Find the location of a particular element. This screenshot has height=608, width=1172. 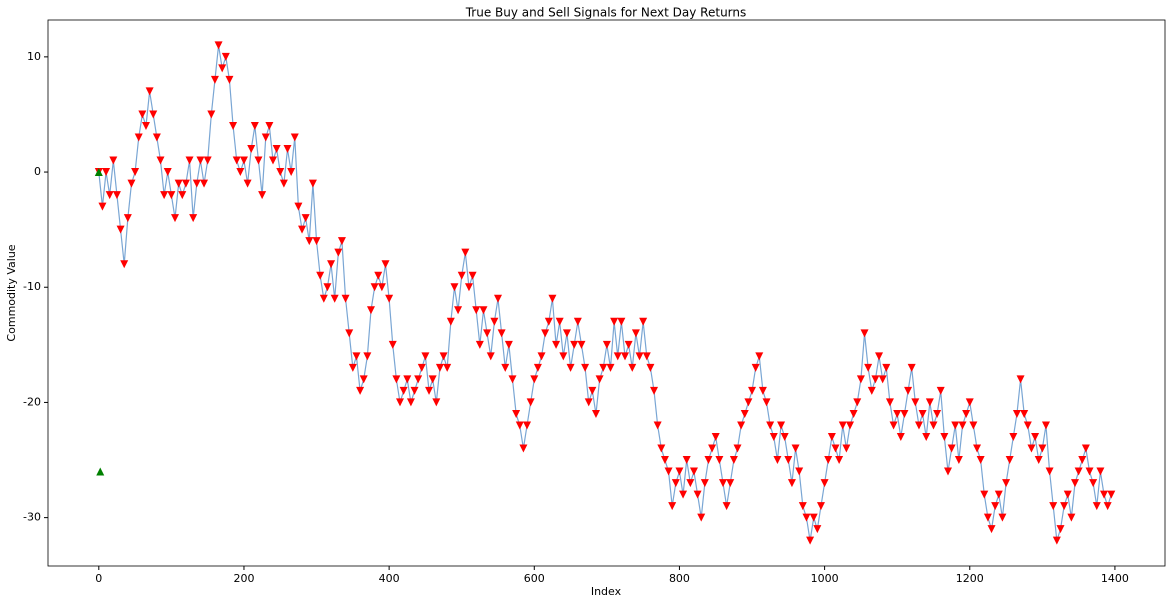

y-tick-label: 10 is located at coordinates (34, 56).